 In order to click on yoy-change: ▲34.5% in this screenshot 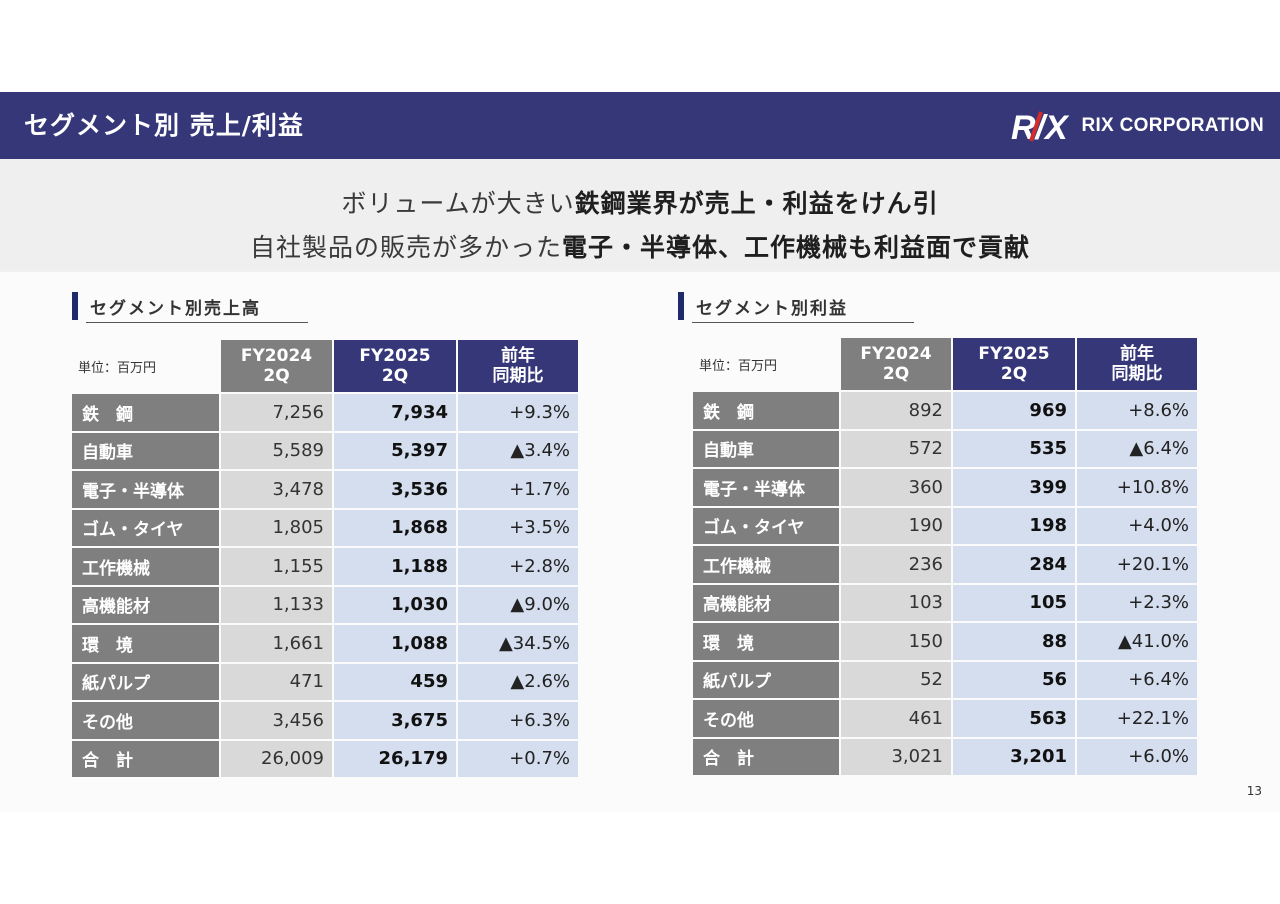, I will do `click(518, 643)`.